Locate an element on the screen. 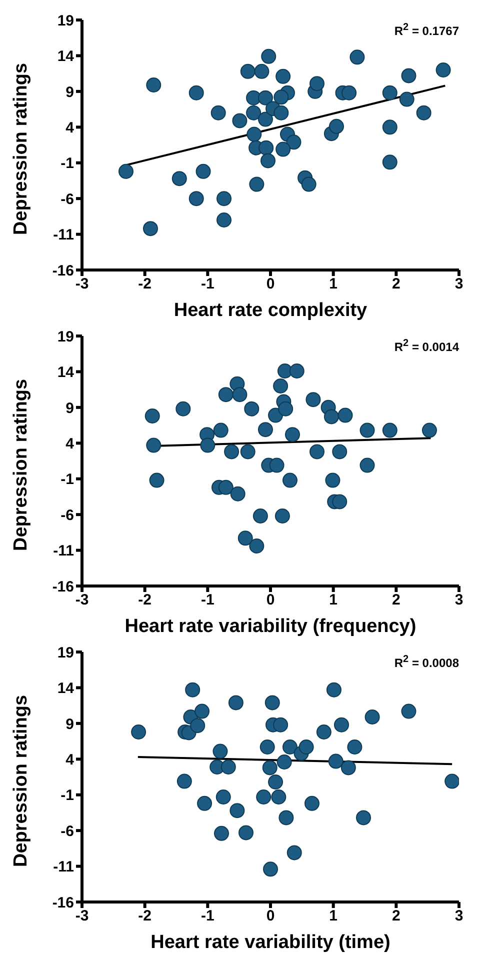 The width and height of the screenshot is (481, 969). annotation: R$^{2}$ = 0.1767 is located at coordinates (426, 30).